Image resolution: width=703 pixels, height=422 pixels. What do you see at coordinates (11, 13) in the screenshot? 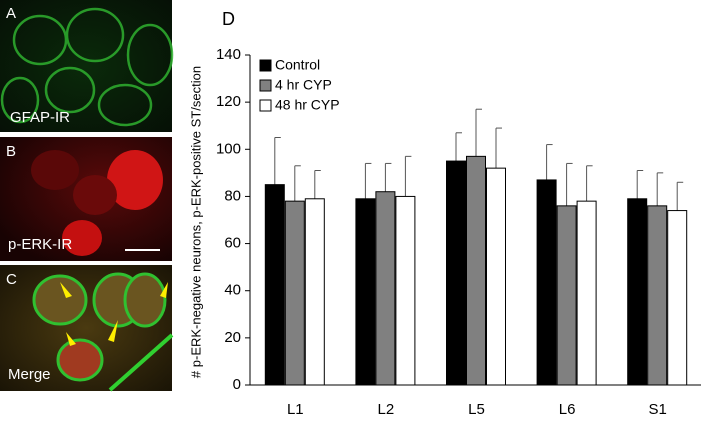
I see `panel-label: A` at bounding box center [11, 13].